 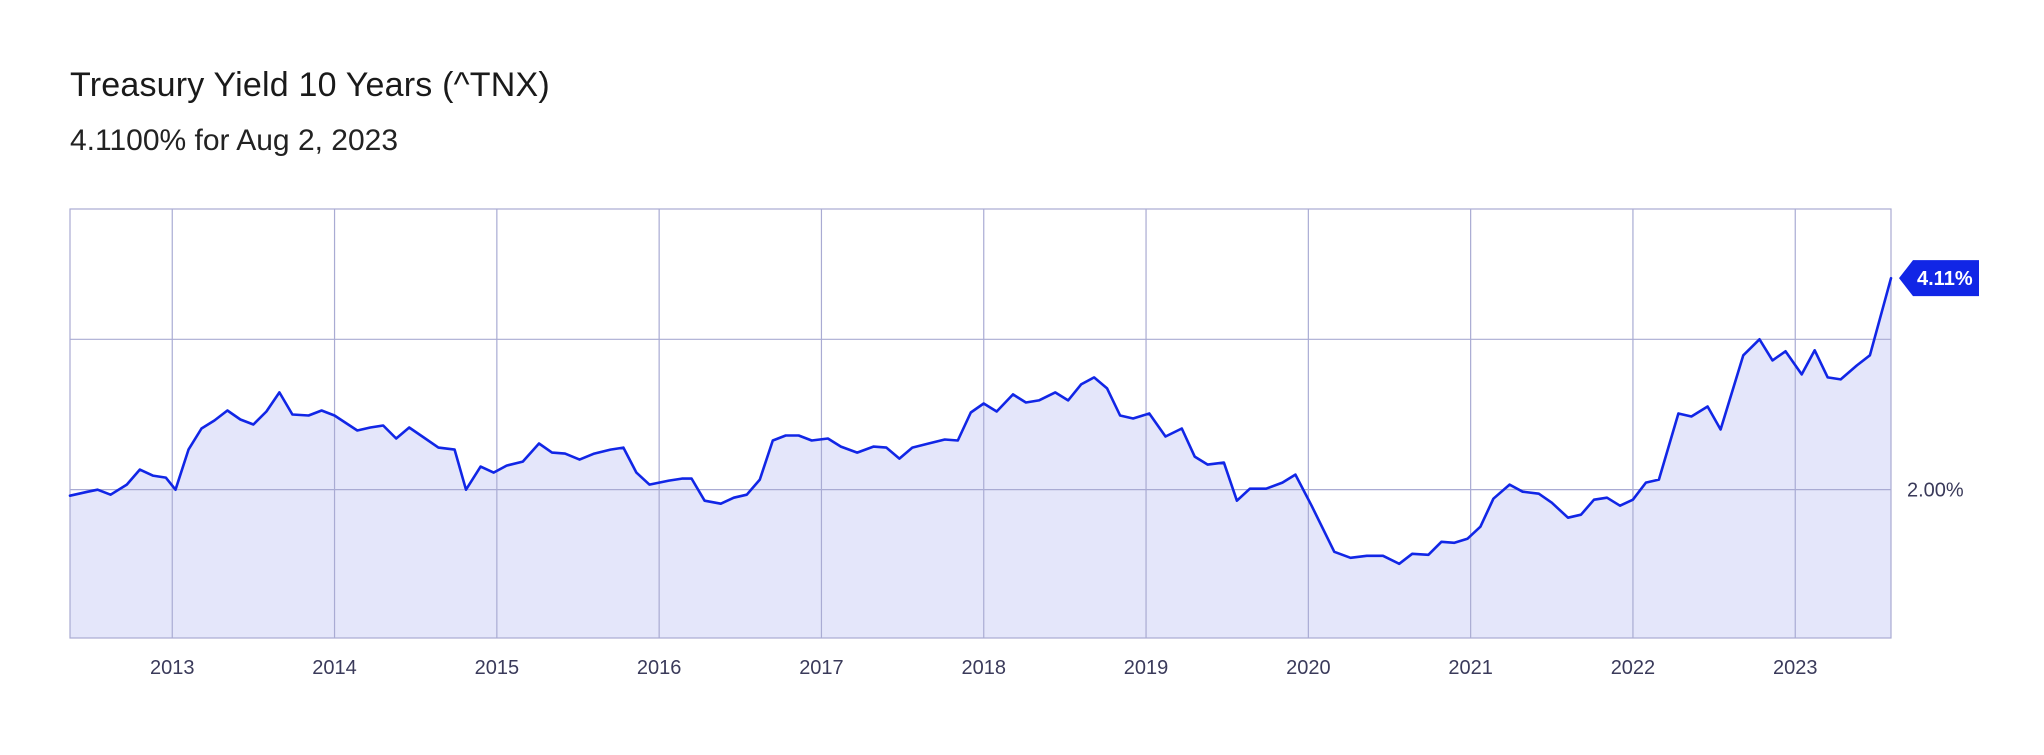 I want to click on x-tick-label: 2023, so click(x=1795, y=668).